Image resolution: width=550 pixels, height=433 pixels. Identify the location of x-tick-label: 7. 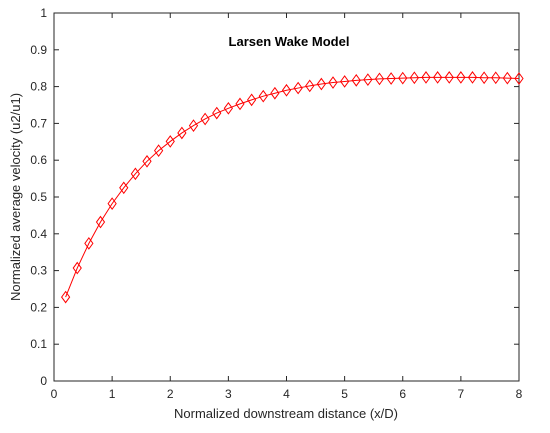
(461, 394).